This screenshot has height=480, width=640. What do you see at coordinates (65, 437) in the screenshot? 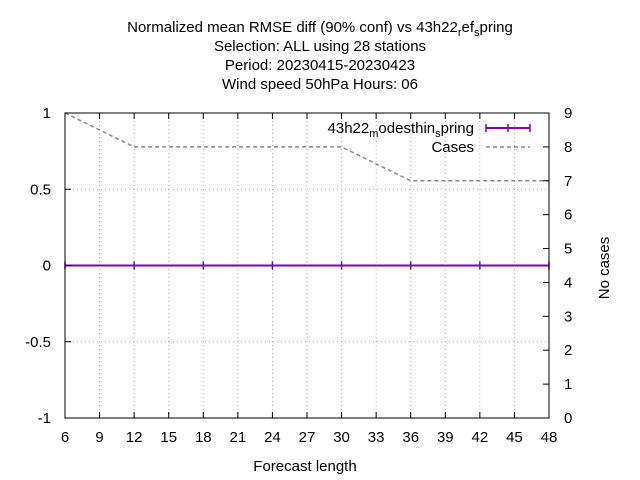
I see `x-tick-label: 6` at bounding box center [65, 437].